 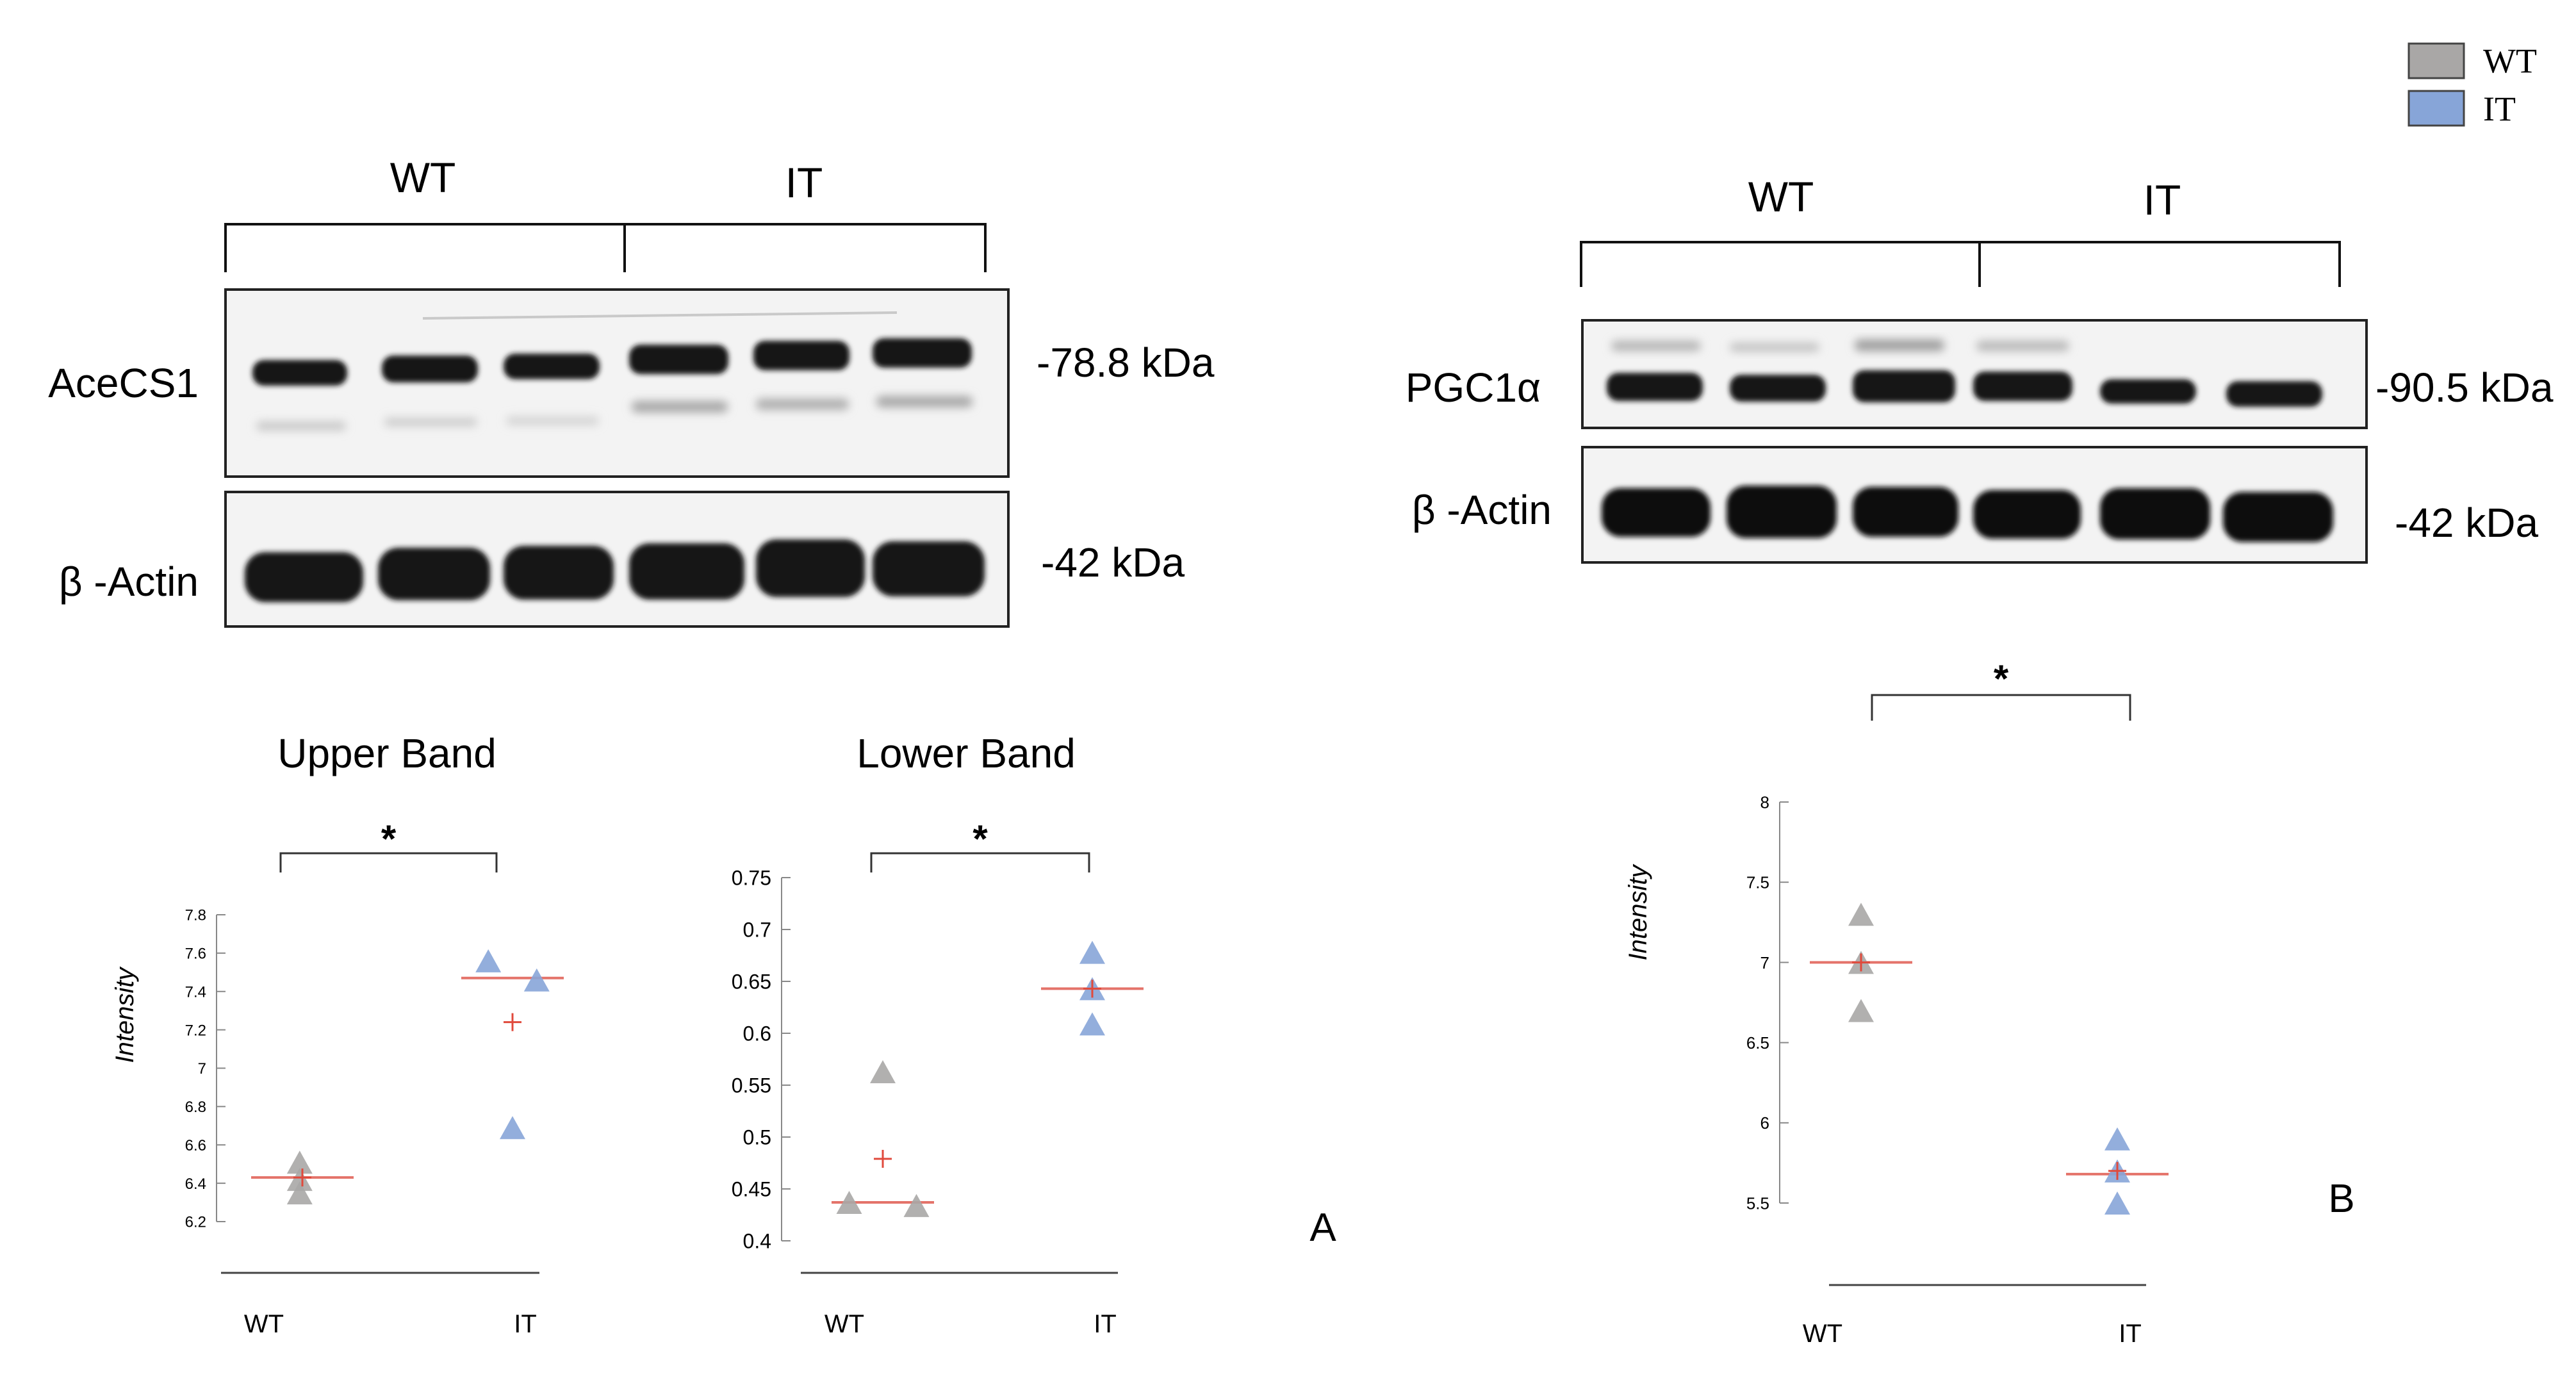 I want to click on y-tick-label: 0.45, so click(x=752, y=1189).